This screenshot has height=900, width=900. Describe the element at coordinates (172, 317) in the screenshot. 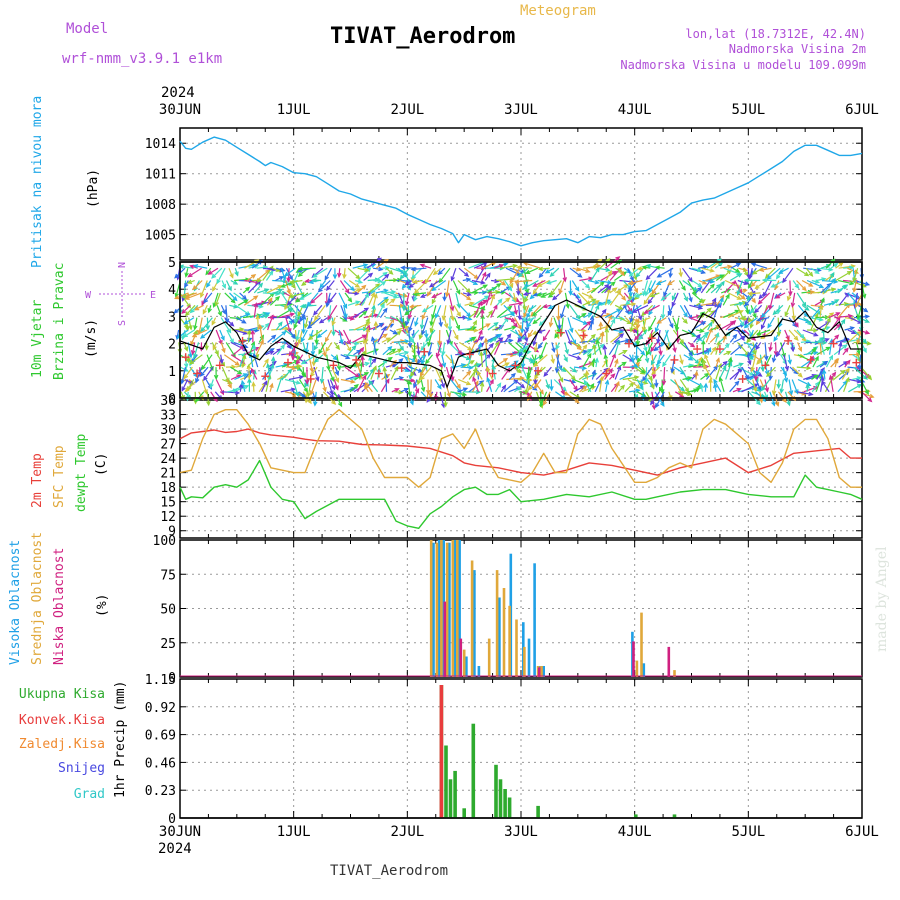

I see `y-tick-label: 3` at that location.